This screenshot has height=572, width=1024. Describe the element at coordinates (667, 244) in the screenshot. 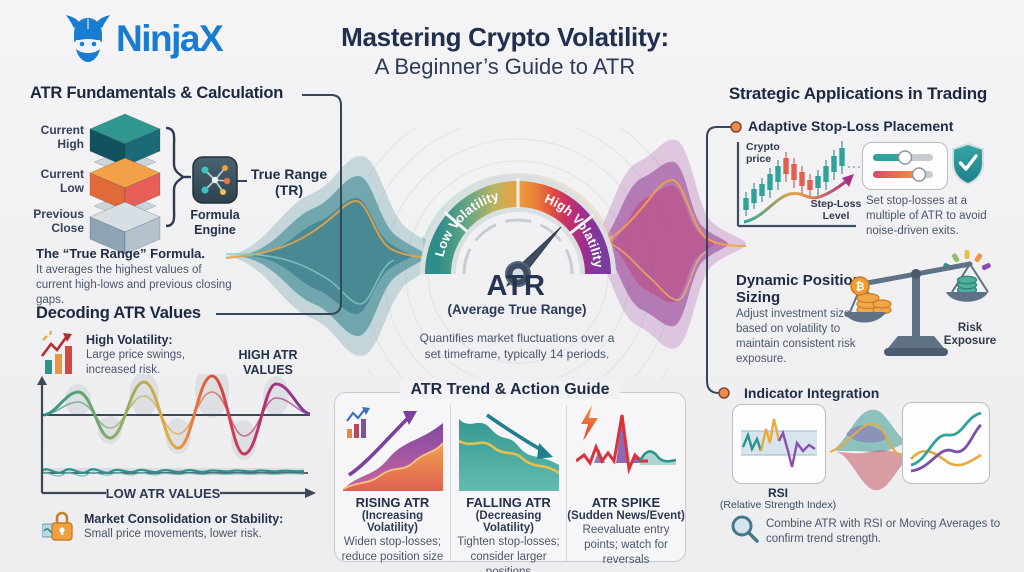

I see `purple-wave-decoration` at that location.